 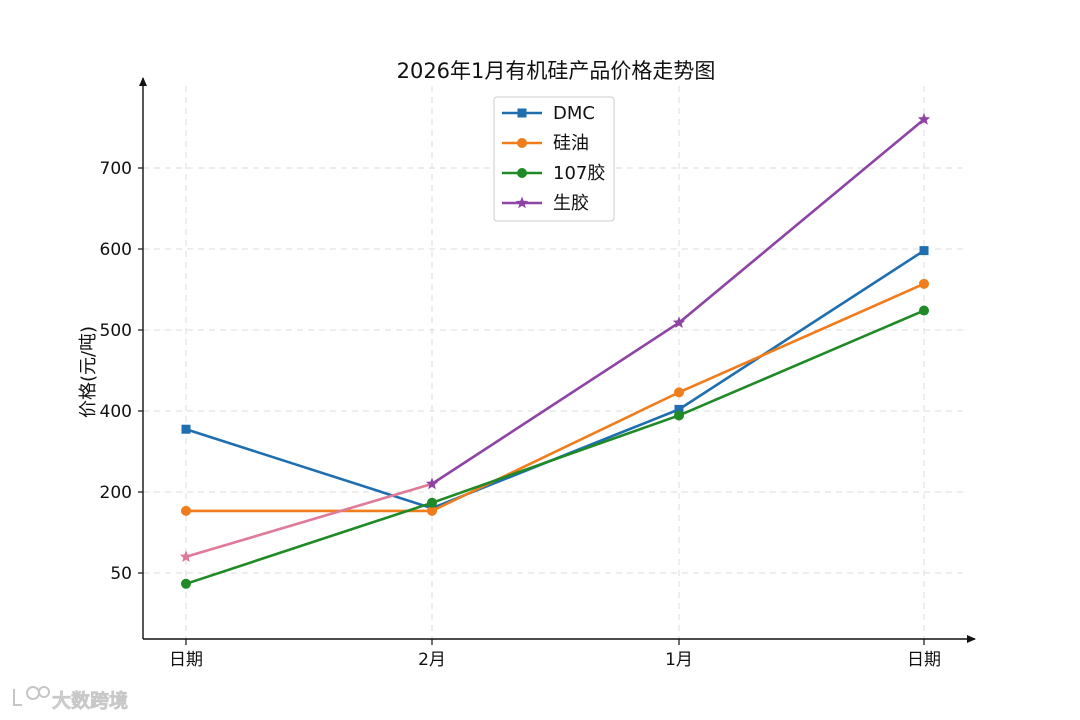 What do you see at coordinates (579, 173) in the screenshot?
I see `legend-label: 107胶` at bounding box center [579, 173].